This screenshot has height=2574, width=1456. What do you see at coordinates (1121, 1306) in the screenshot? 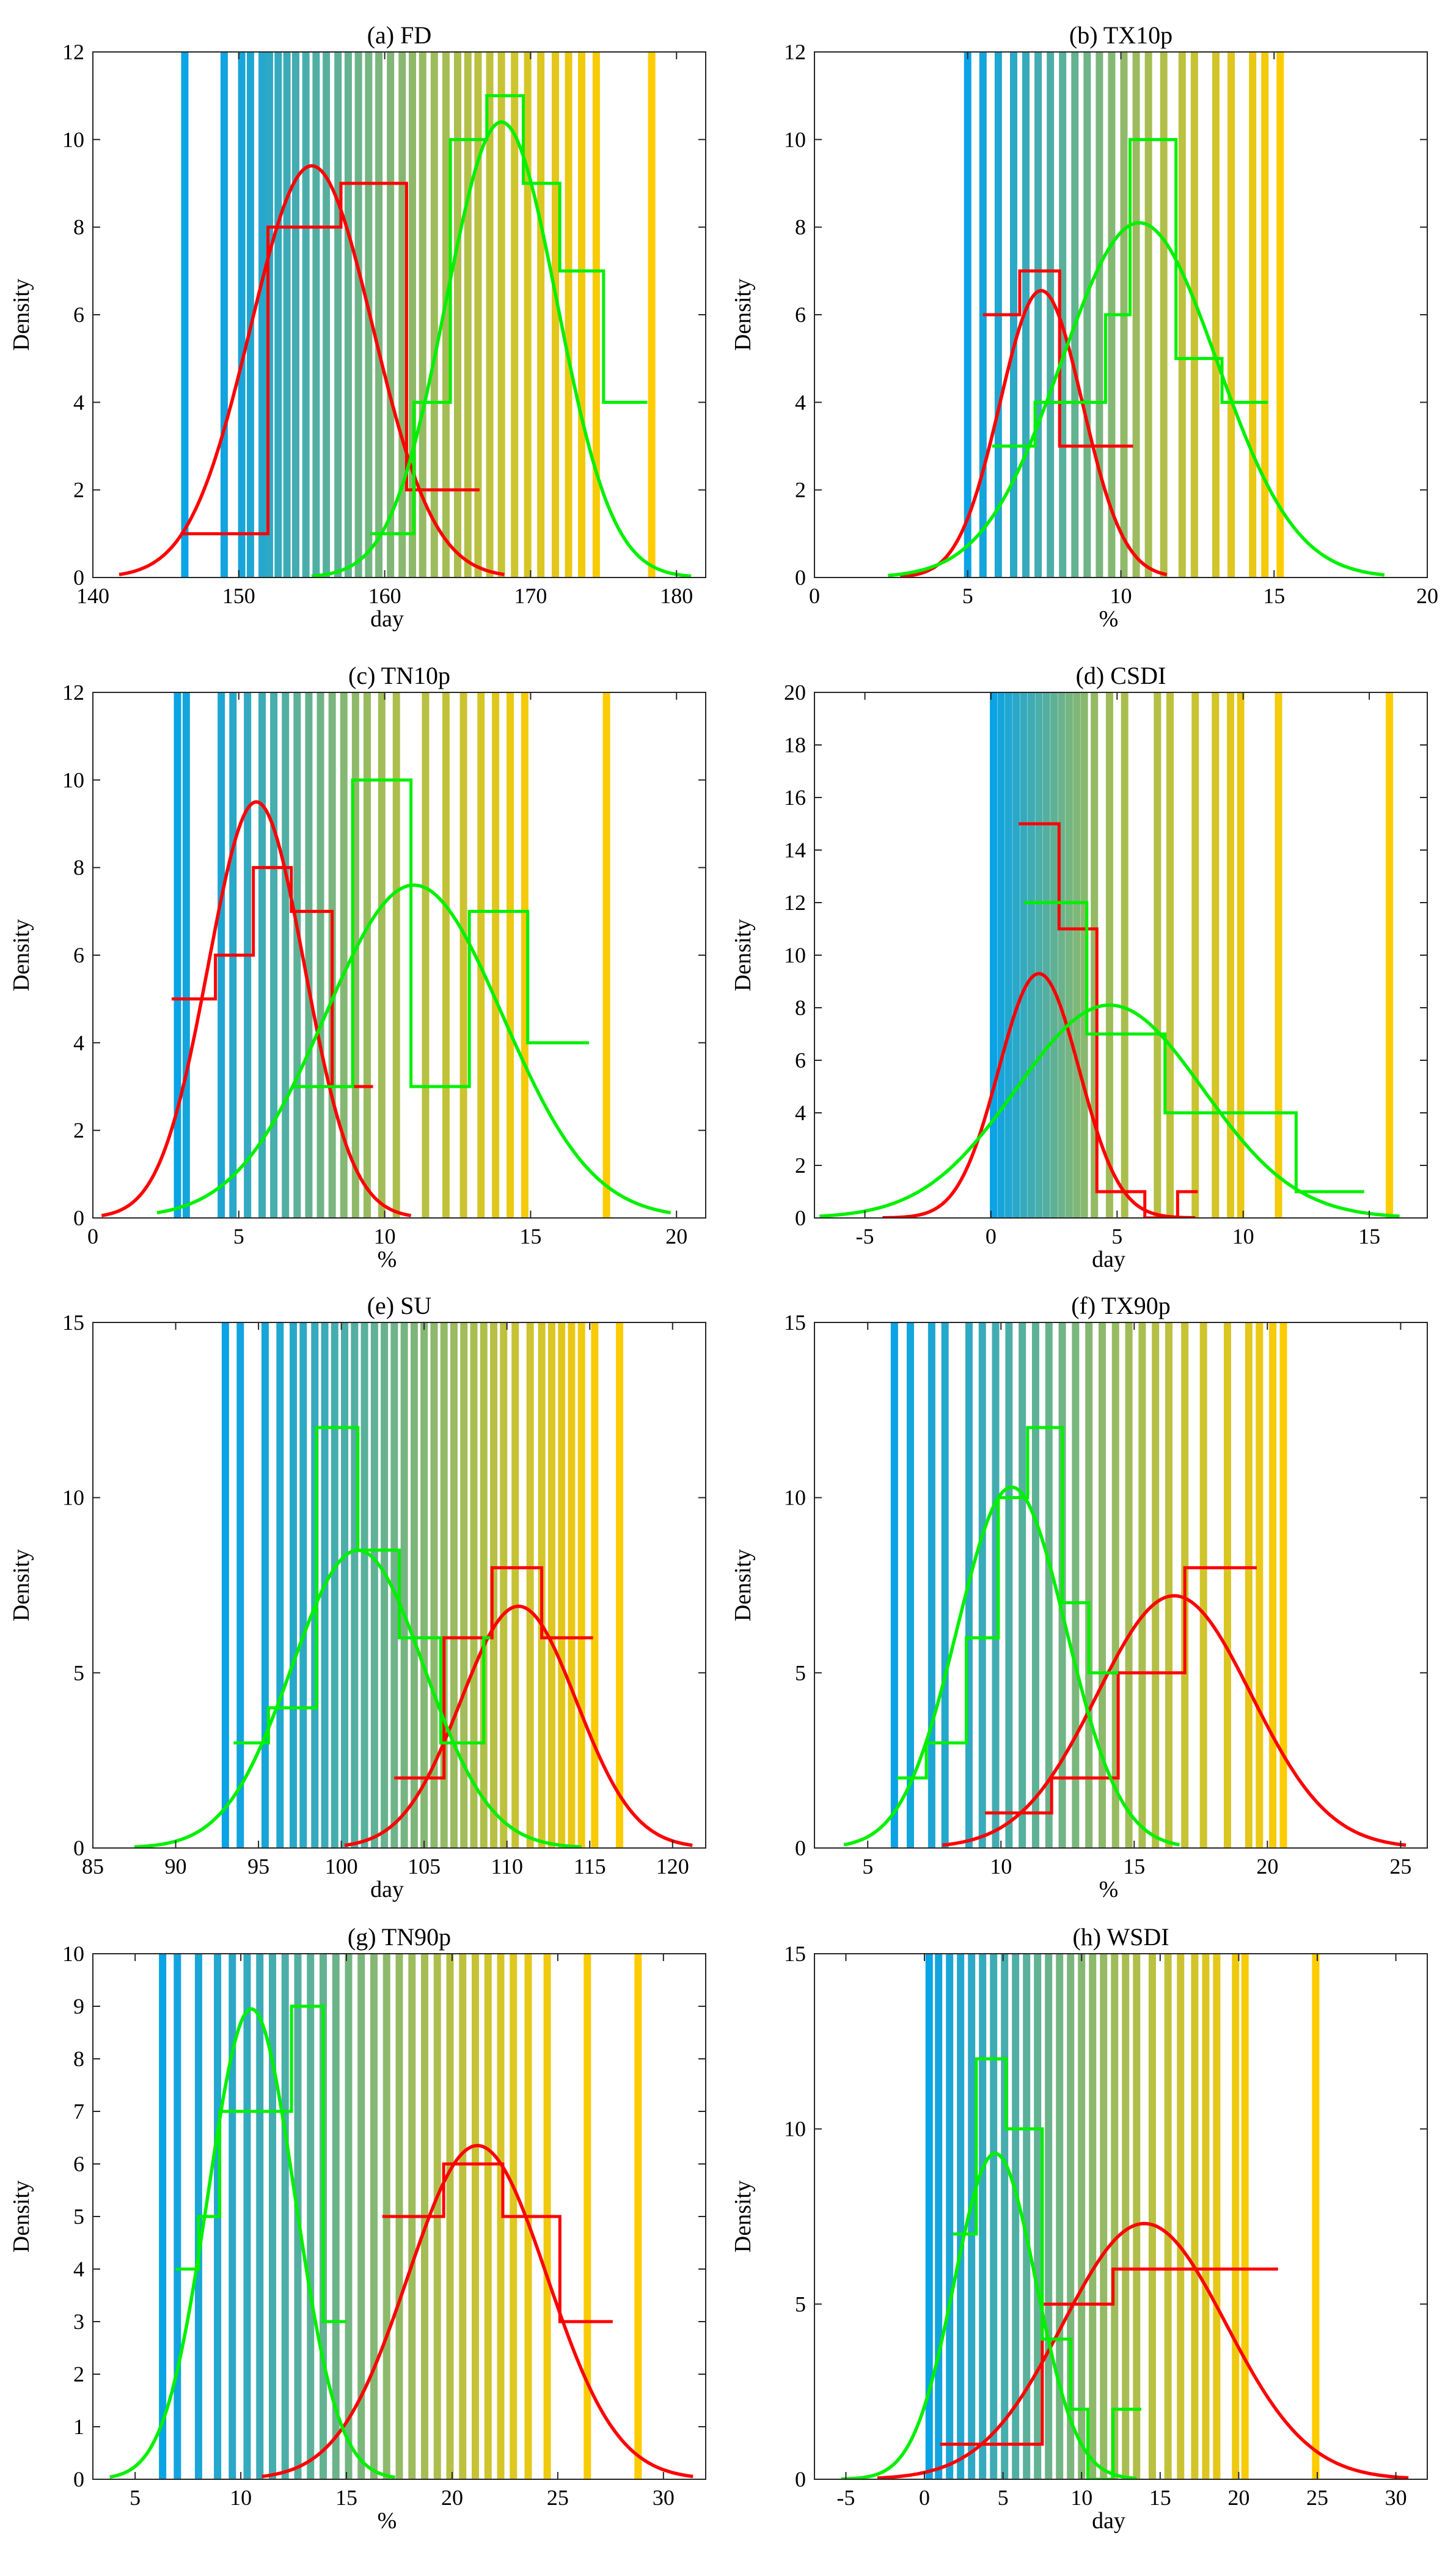
I see `panel-title: (f) TX90p` at bounding box center [1121, 1306].